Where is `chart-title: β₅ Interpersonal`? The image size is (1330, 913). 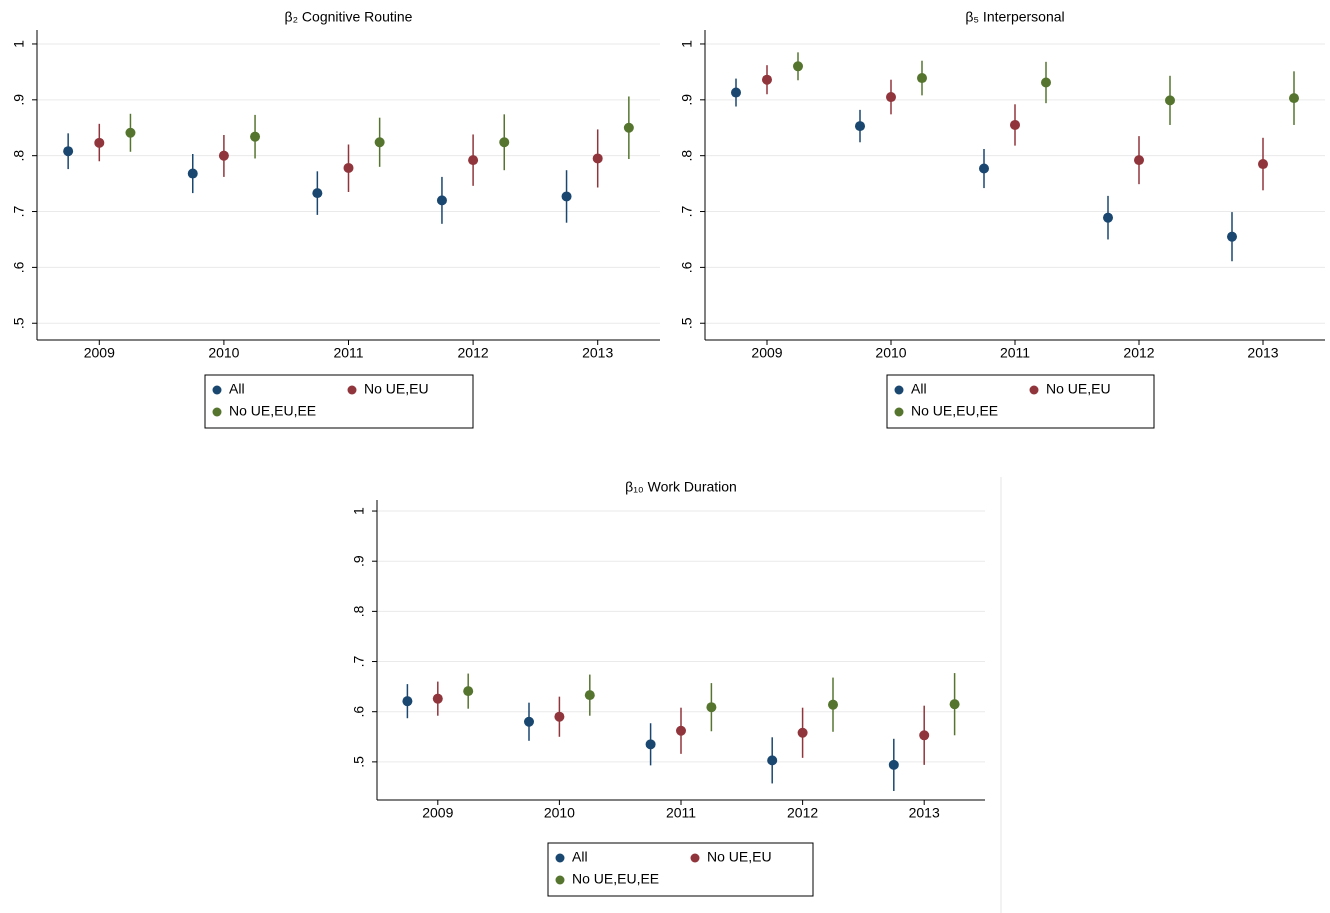
chart-title: β₅ Interpersonal is located at coordinates (1014, 17).